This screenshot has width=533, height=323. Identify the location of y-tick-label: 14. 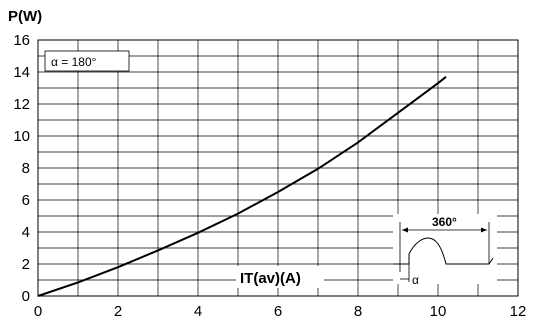
(21, 72).